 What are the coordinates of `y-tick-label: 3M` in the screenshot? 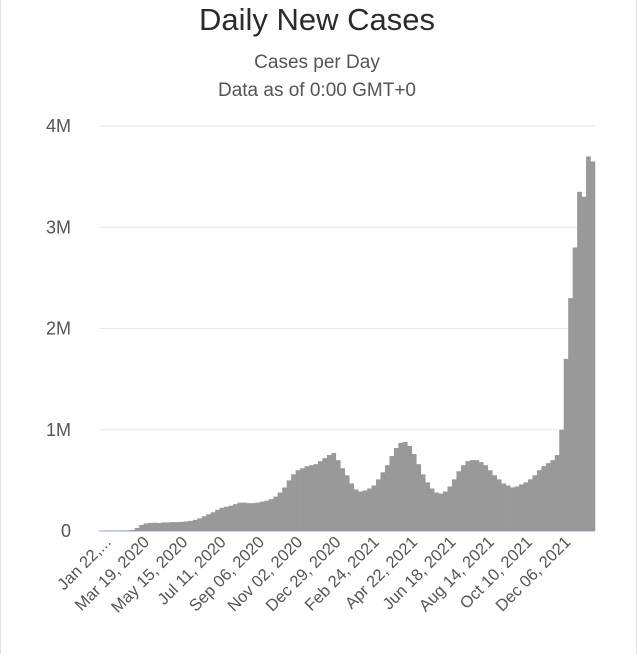 It's located at (58, 227).